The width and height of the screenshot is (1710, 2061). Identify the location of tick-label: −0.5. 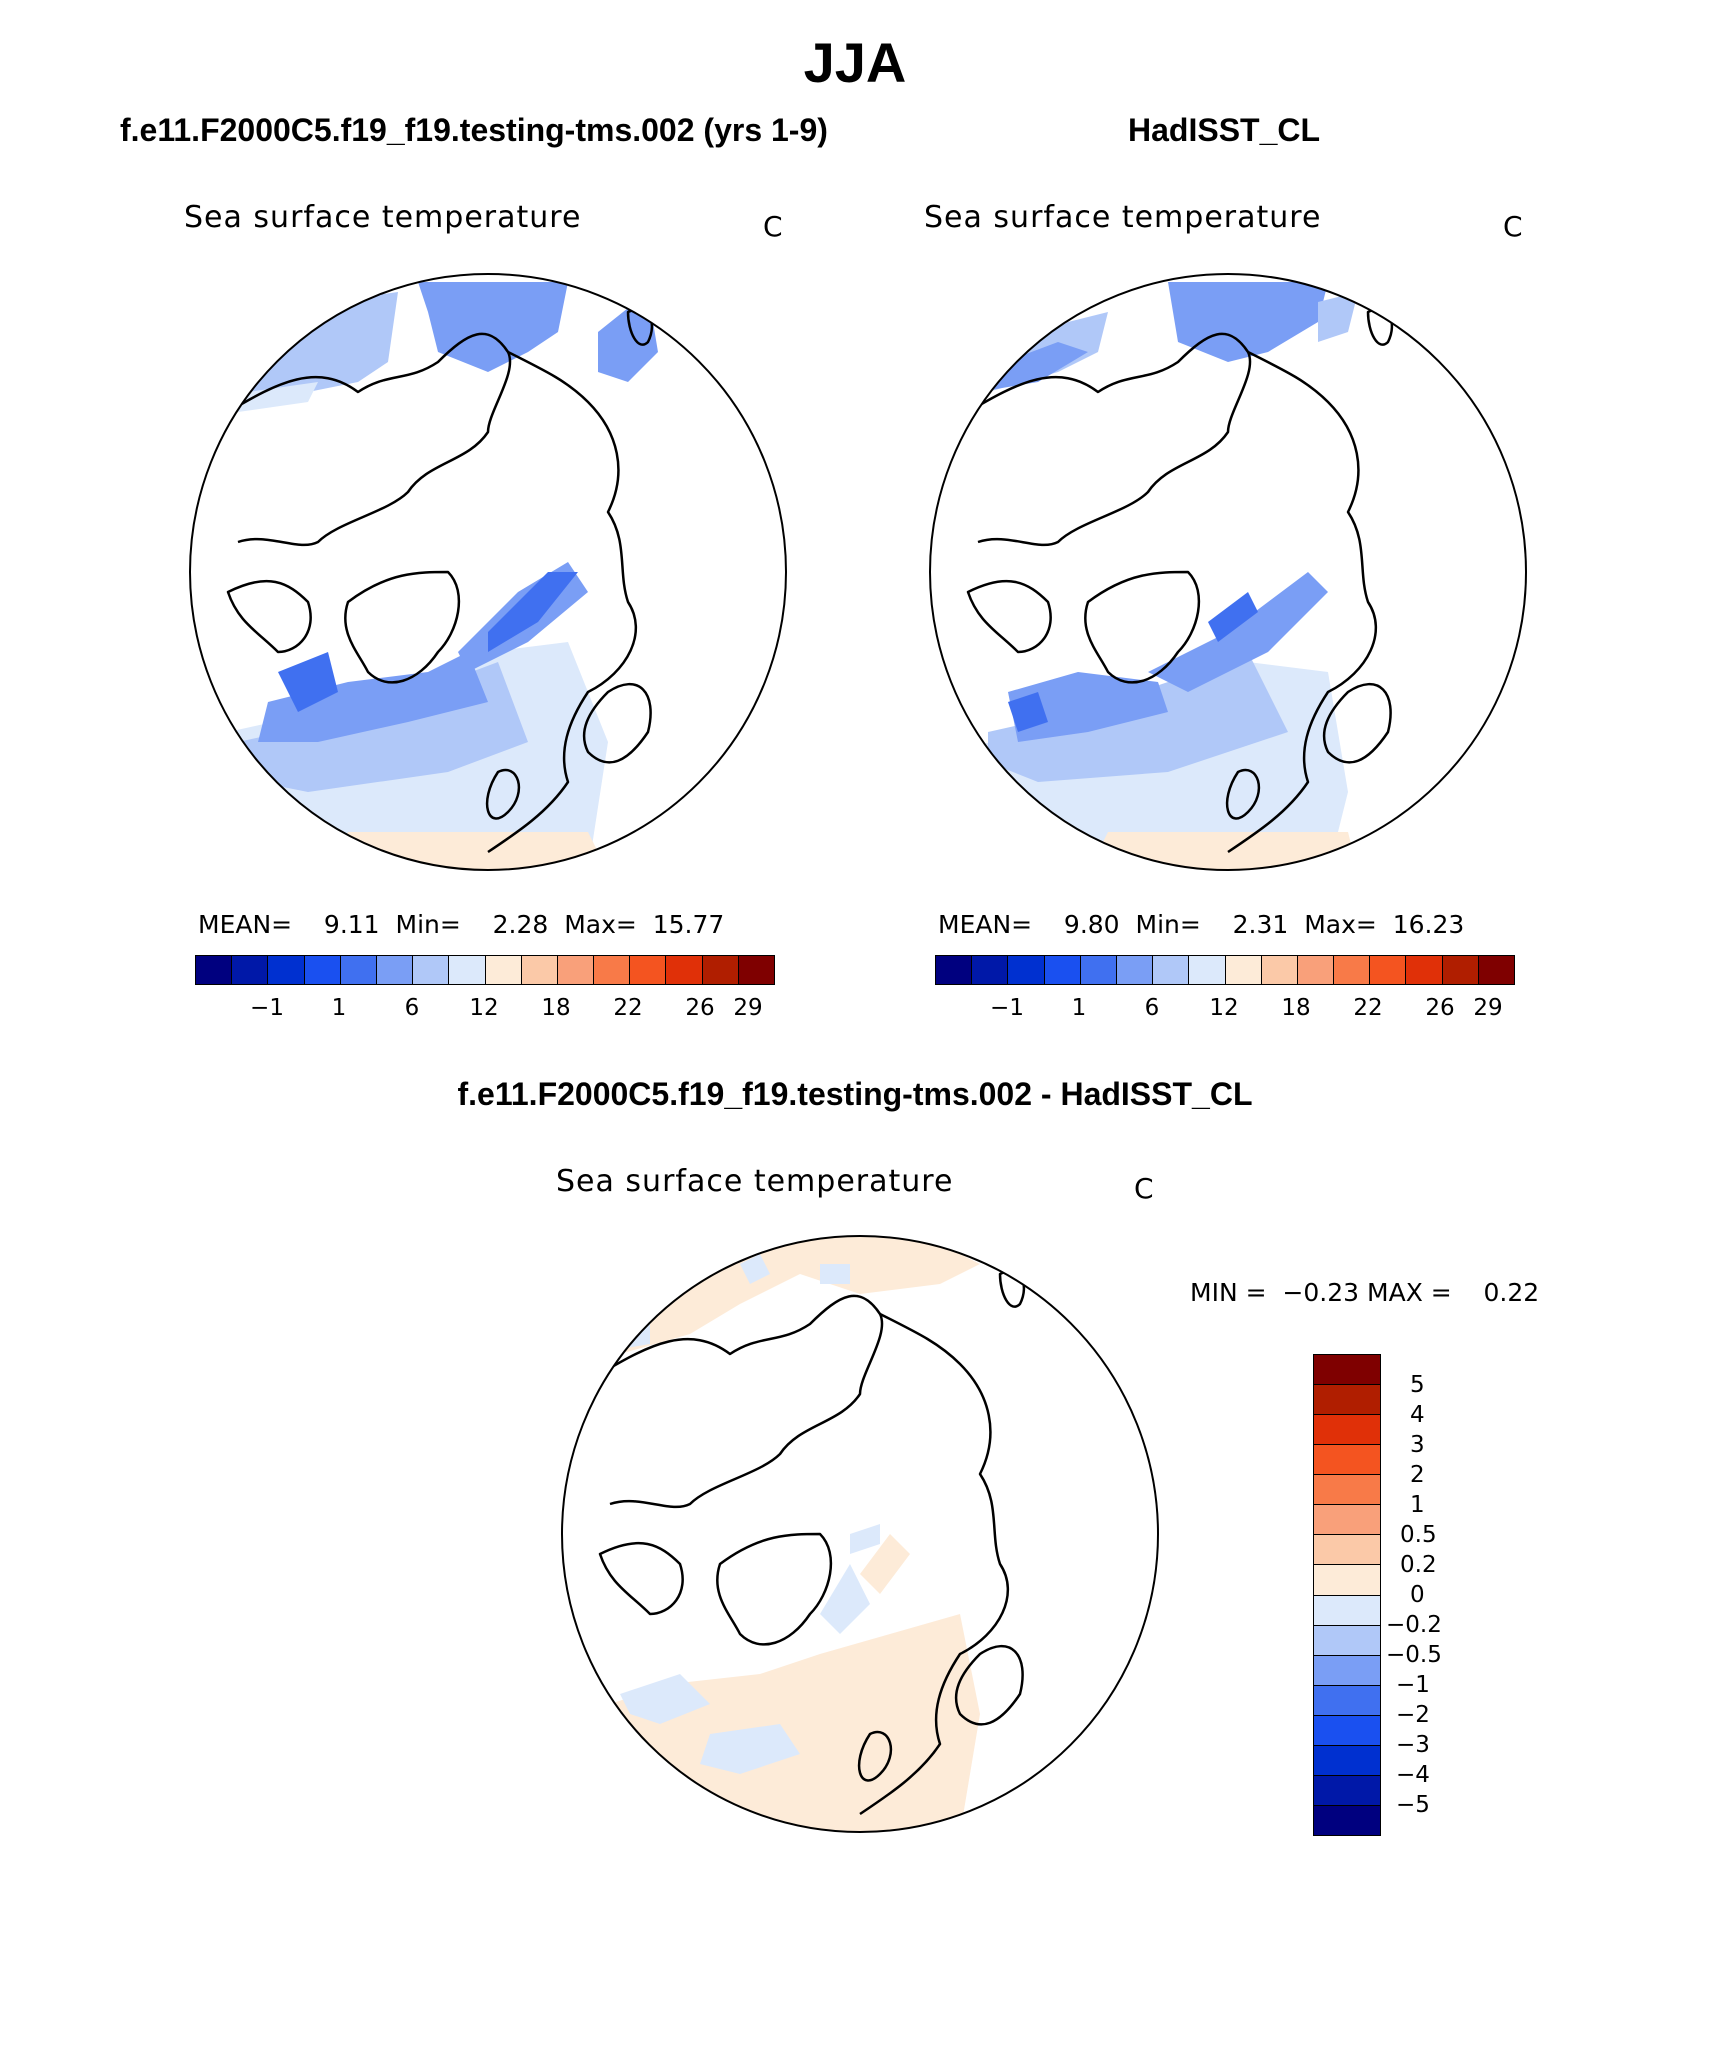
(1414, 1655).